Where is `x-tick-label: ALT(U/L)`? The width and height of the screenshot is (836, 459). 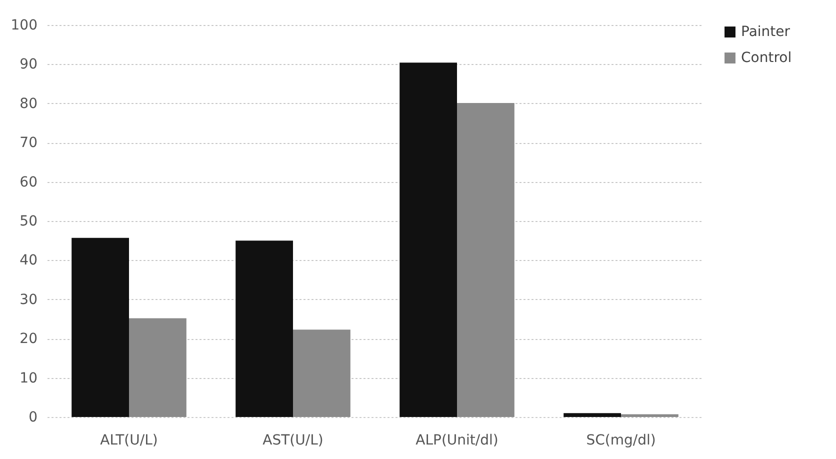 x-tick-label: ALT(U/L) is located at coordinates (129, 440).